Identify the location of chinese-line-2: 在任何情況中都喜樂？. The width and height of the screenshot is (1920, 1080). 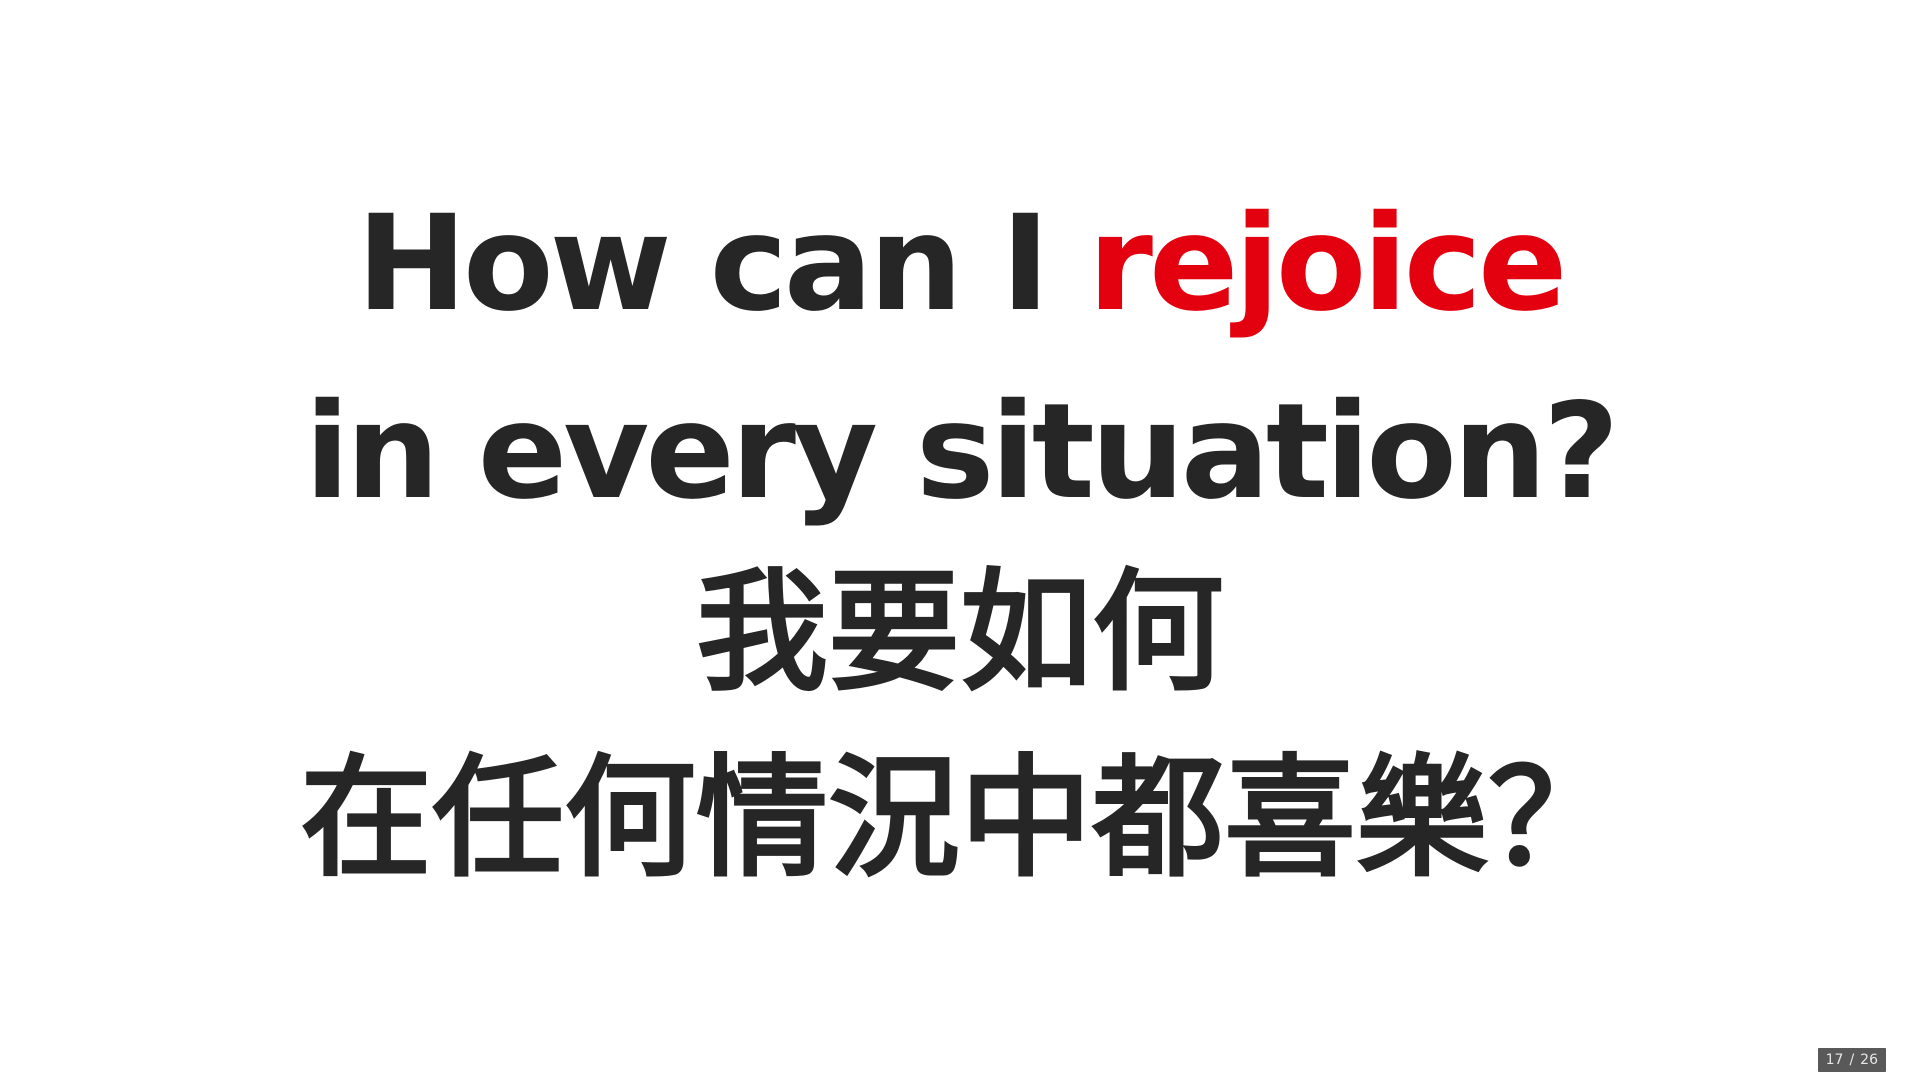
(960, 818).